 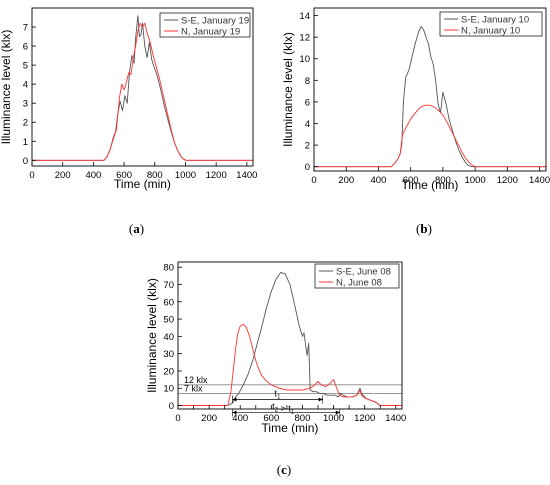 I want to click on panel-label: (c), so click(x=284, y=469).